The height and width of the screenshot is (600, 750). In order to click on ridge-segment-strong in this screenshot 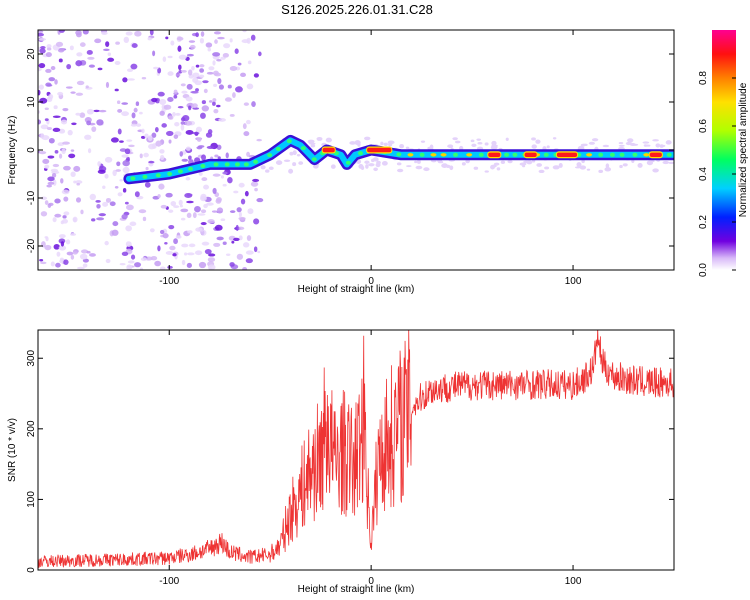, I will do `click(328, 150)`.